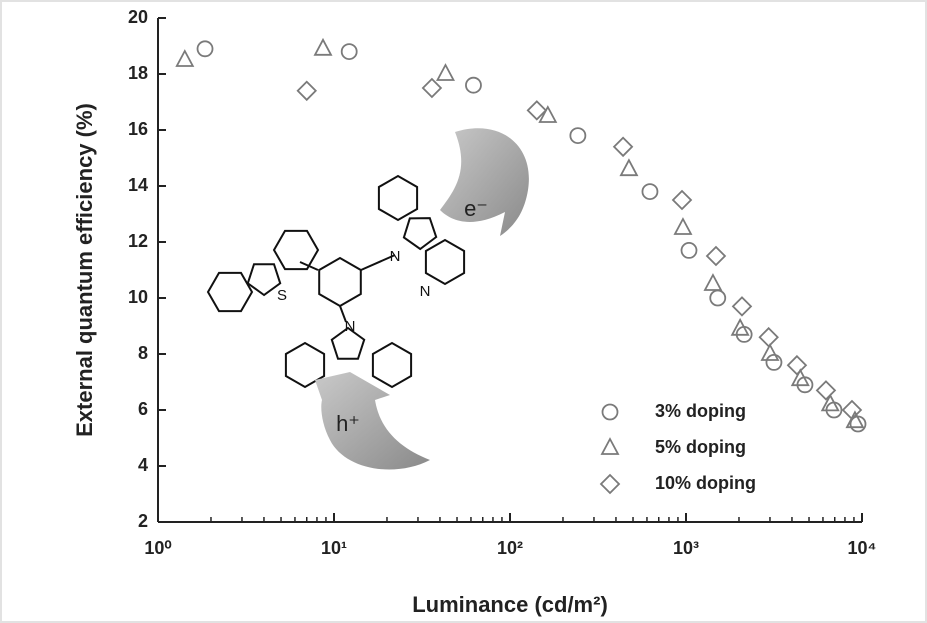 This screenshot has width=927, height=623. I want to click on x-axis-label: Luminance (cd/m²), so click(510, 604).